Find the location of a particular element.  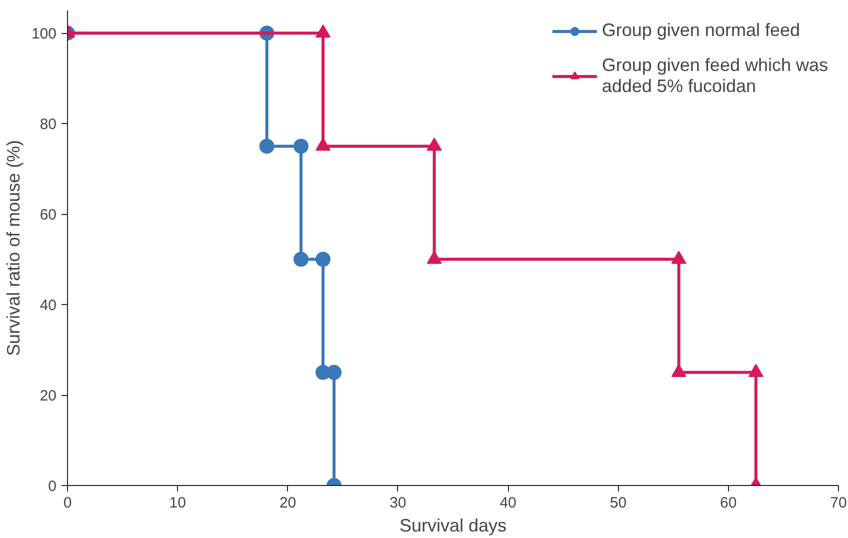

x-tick-label: 0 is located at coordinates (67, 503).